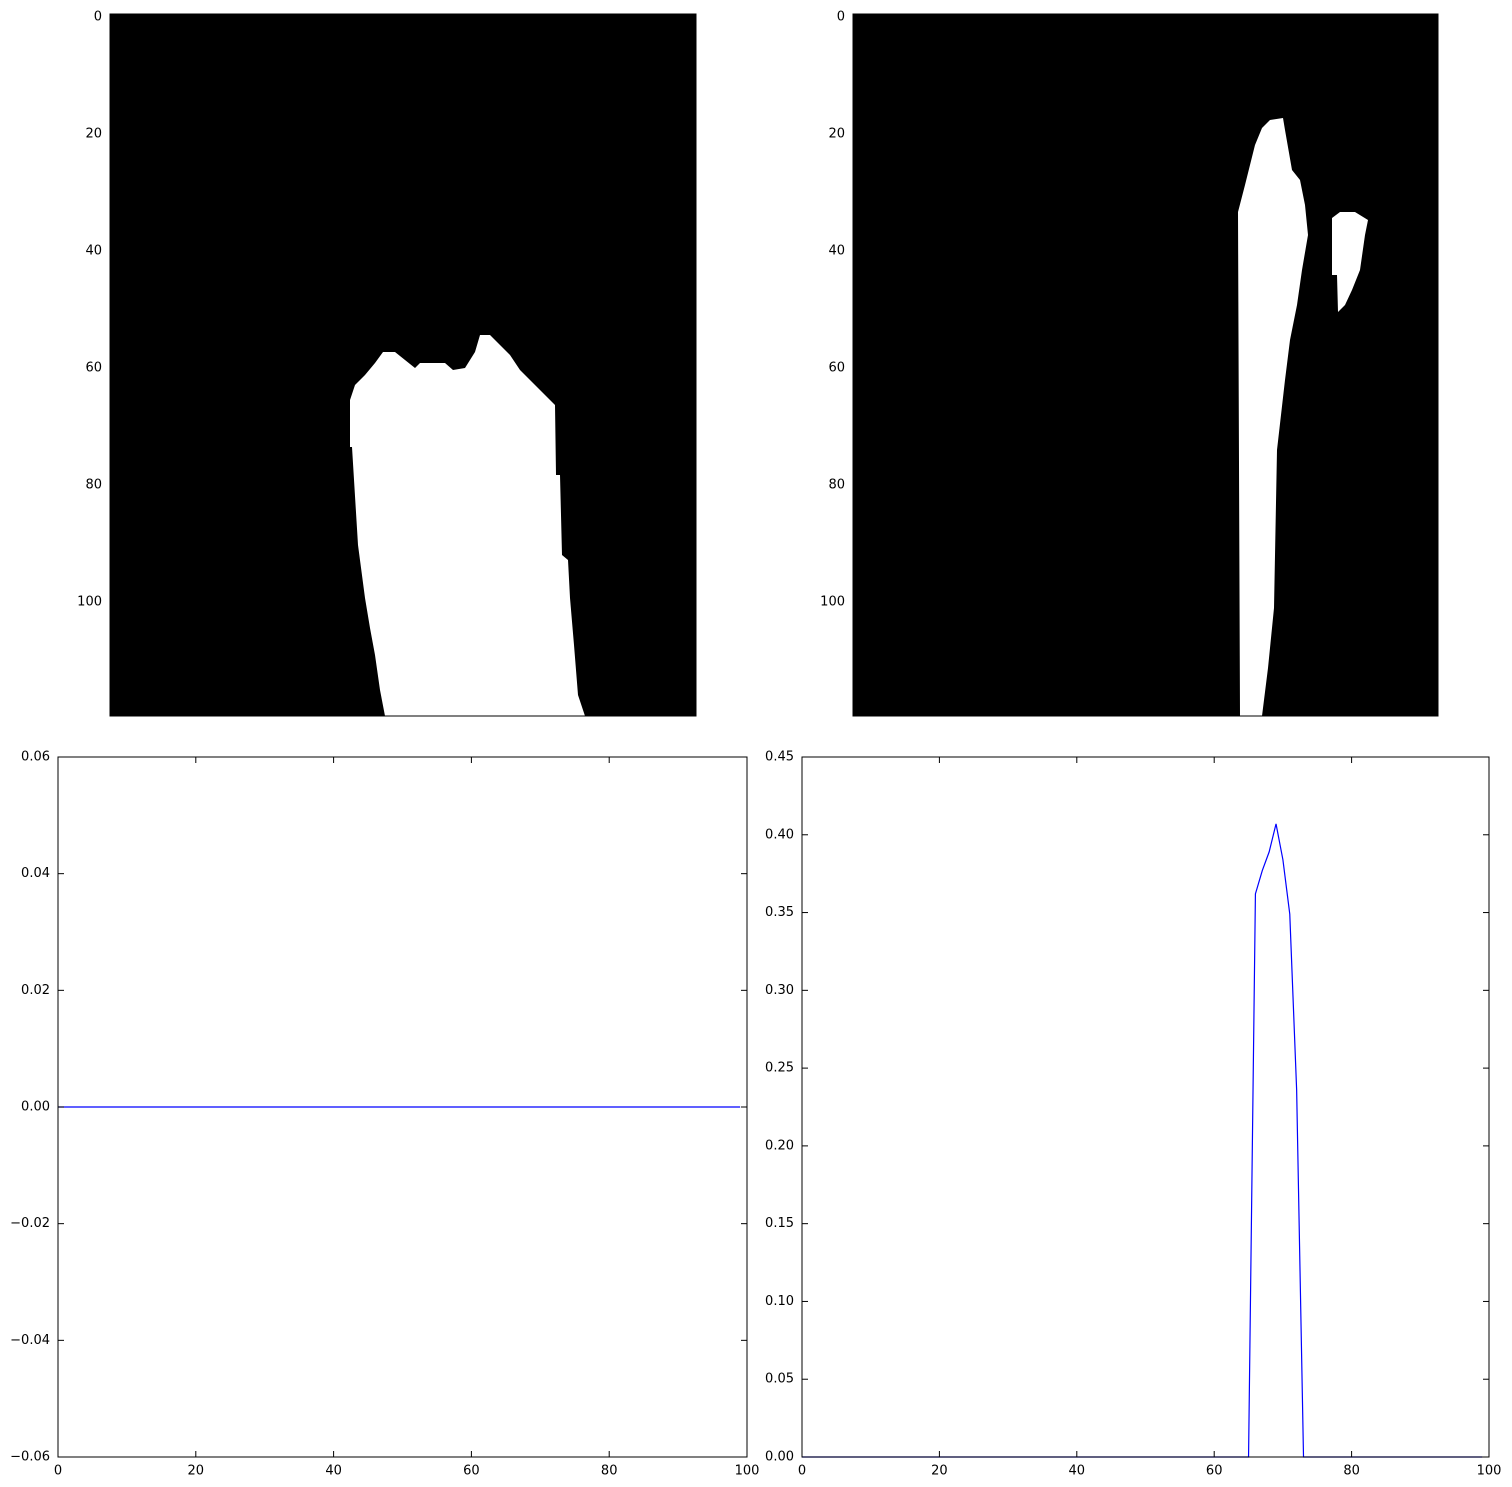 The image size is (1512, 1487). I want to click on y-tick-label: 0.04, so click(35, 873).